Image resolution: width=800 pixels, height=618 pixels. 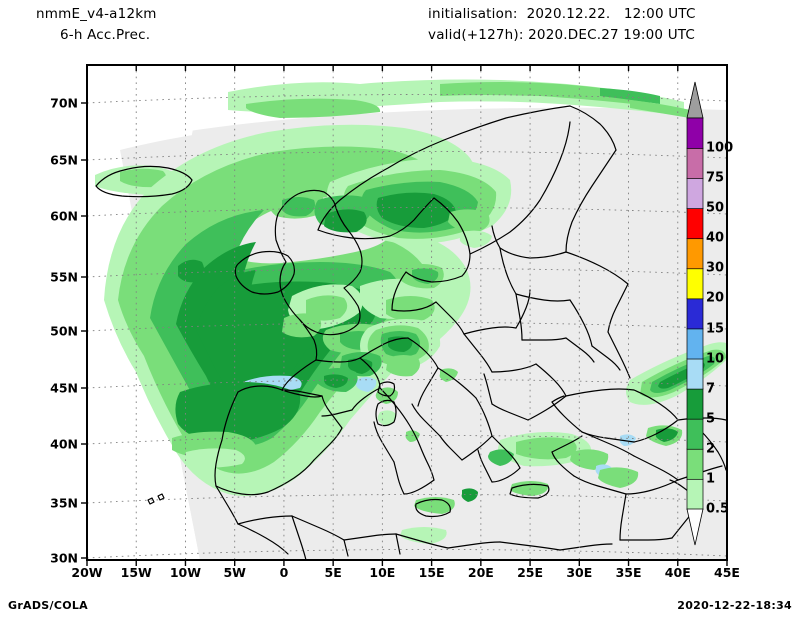 I want to click on x-axis-label: 35E, so click(x=628, y=572).